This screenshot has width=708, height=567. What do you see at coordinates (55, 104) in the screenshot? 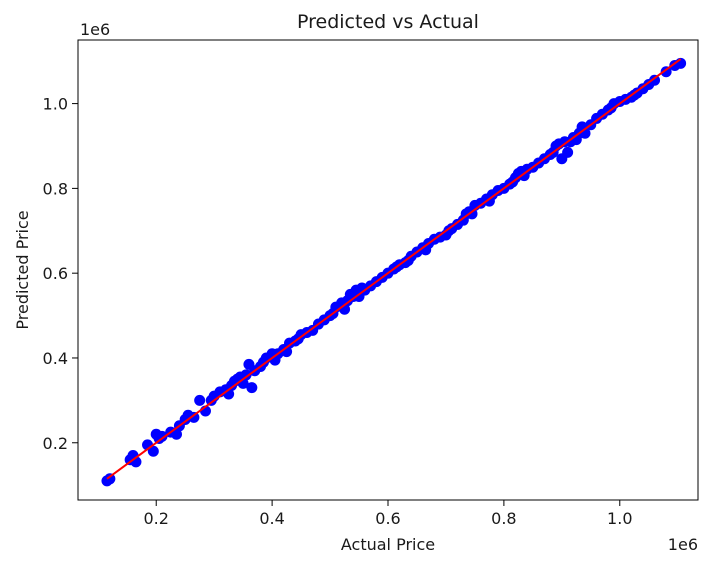
I see `y-tick-label: 1.0` at bounding box center [55, 104].